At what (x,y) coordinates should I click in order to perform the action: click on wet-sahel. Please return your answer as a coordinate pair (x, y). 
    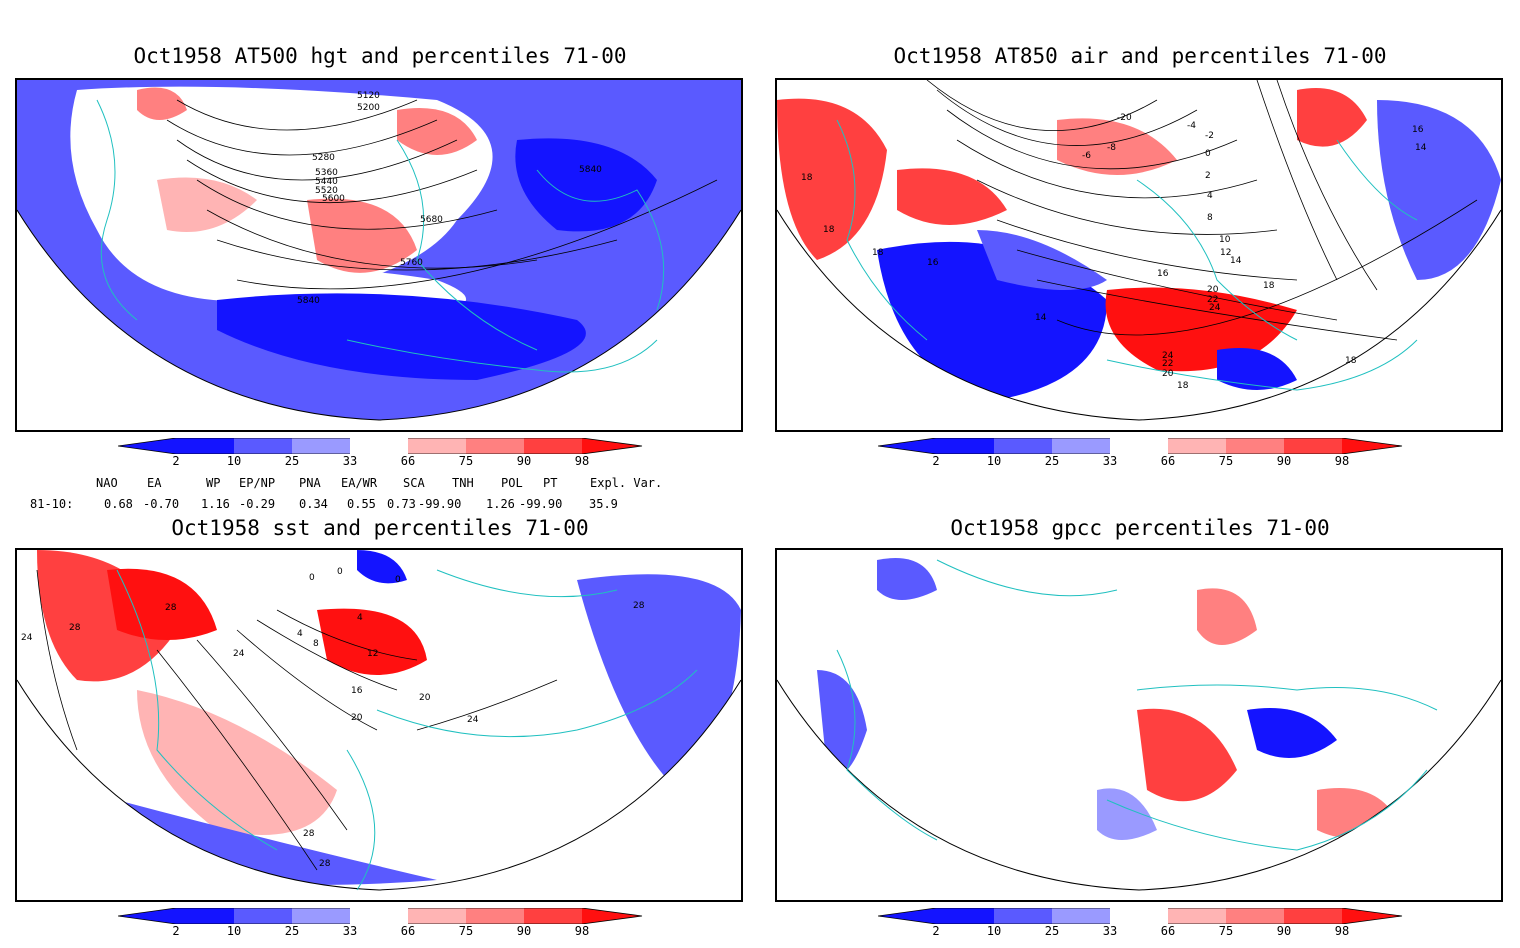
    Looking at the image, I should click on (1187, 755).